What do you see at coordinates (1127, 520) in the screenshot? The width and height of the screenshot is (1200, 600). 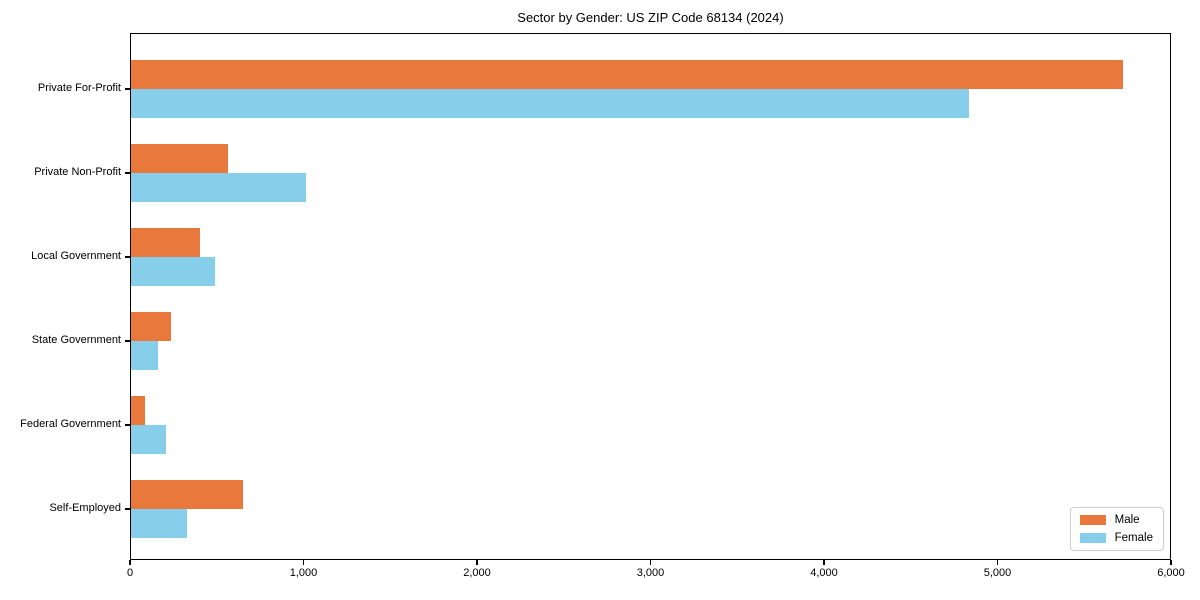 I see `legend-label-male: Male` at bounding box center [1127, 520].